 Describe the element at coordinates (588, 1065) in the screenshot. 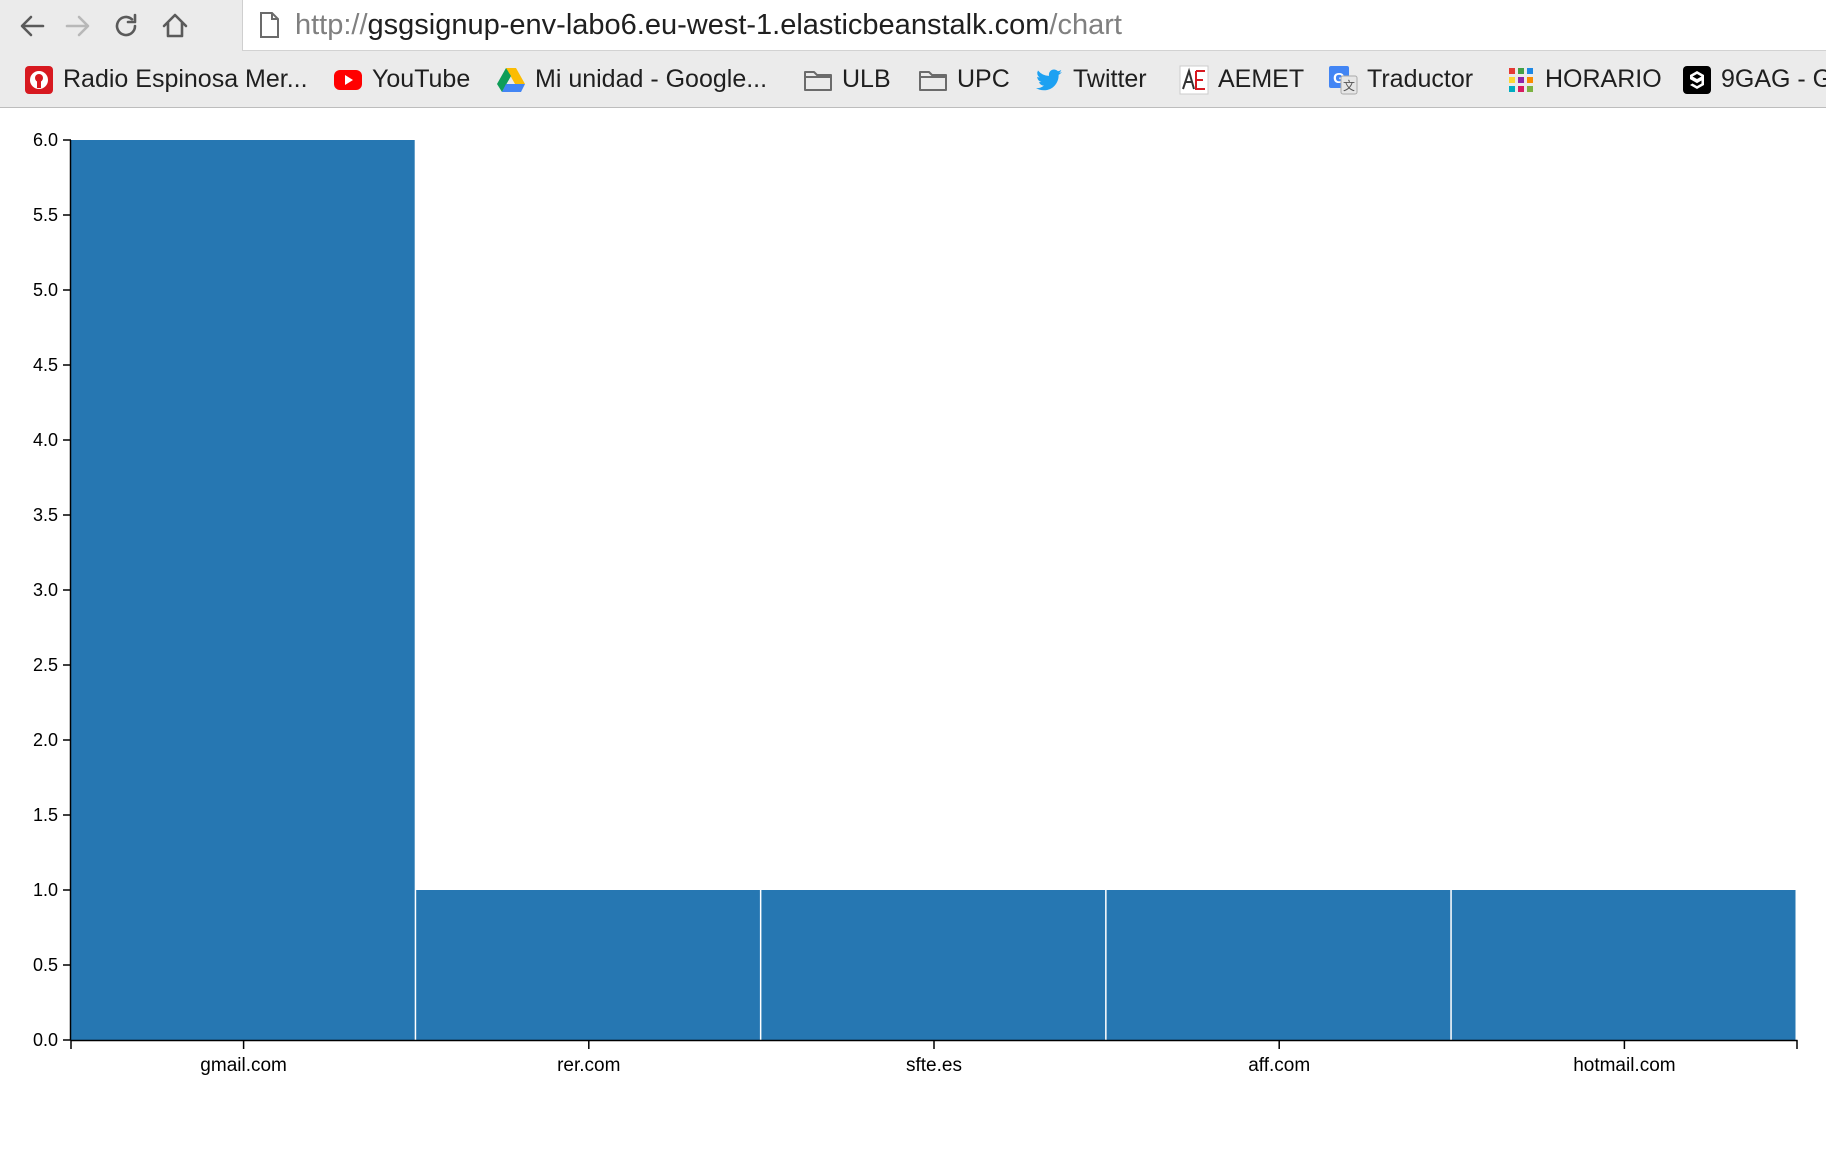

I see `x-tick-label: rer.com` at that location.